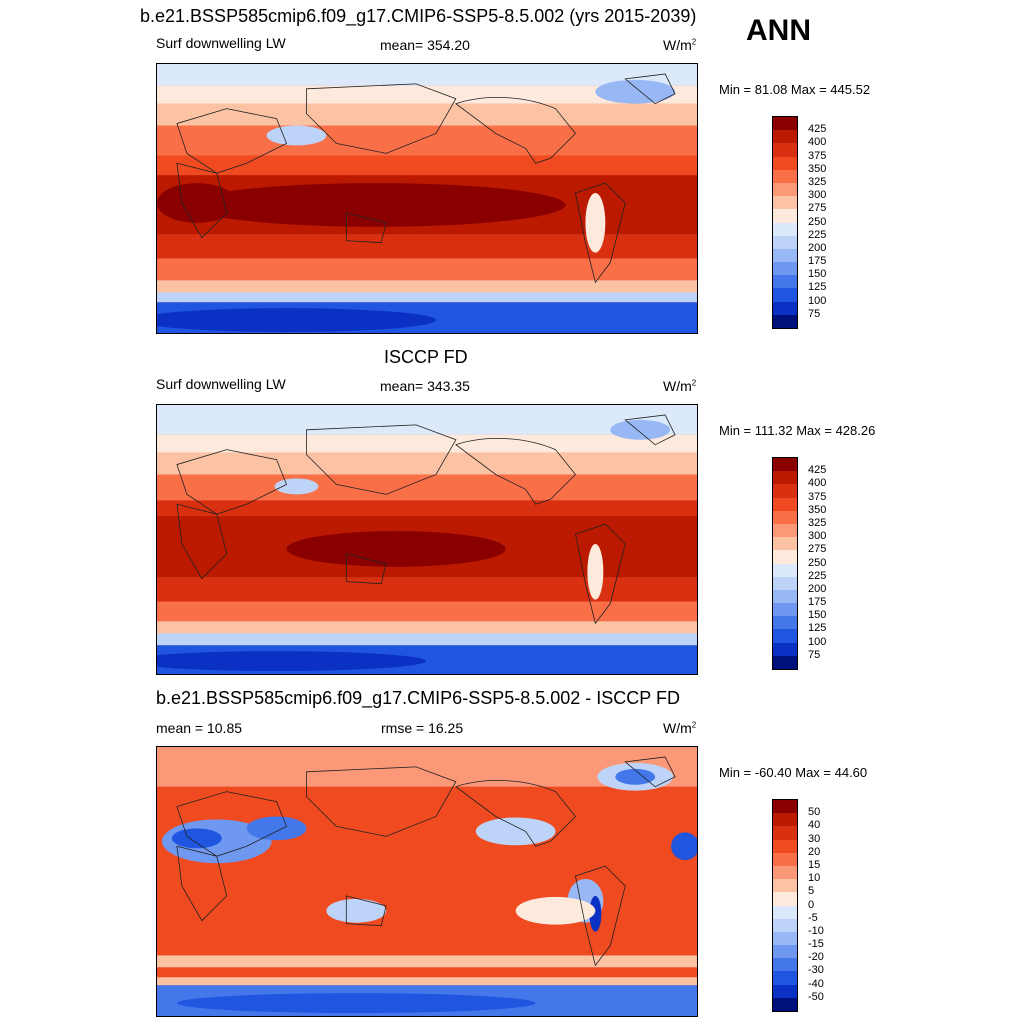 The height and width of the screenshot is (1024, 1024). I want to click on colorbar-tick-label: -40, so click(816, 983).